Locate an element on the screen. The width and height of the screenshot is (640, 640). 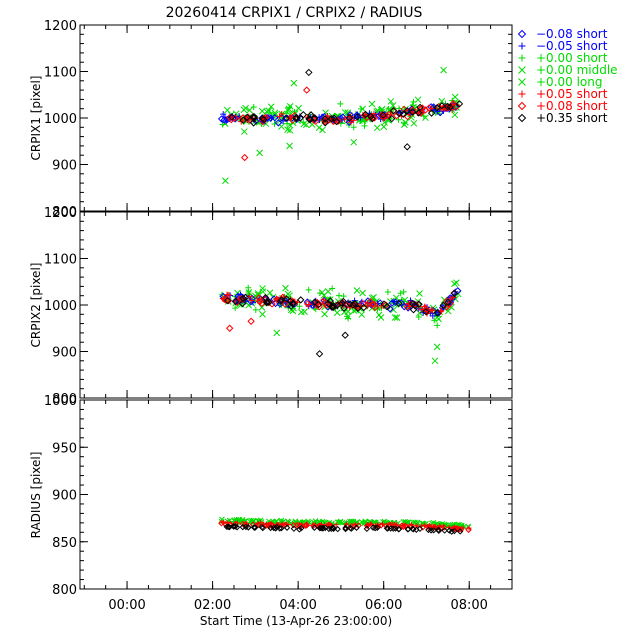
panel-3-ylabel: RADIUS [pixel] is located at coordinates (36, 495).